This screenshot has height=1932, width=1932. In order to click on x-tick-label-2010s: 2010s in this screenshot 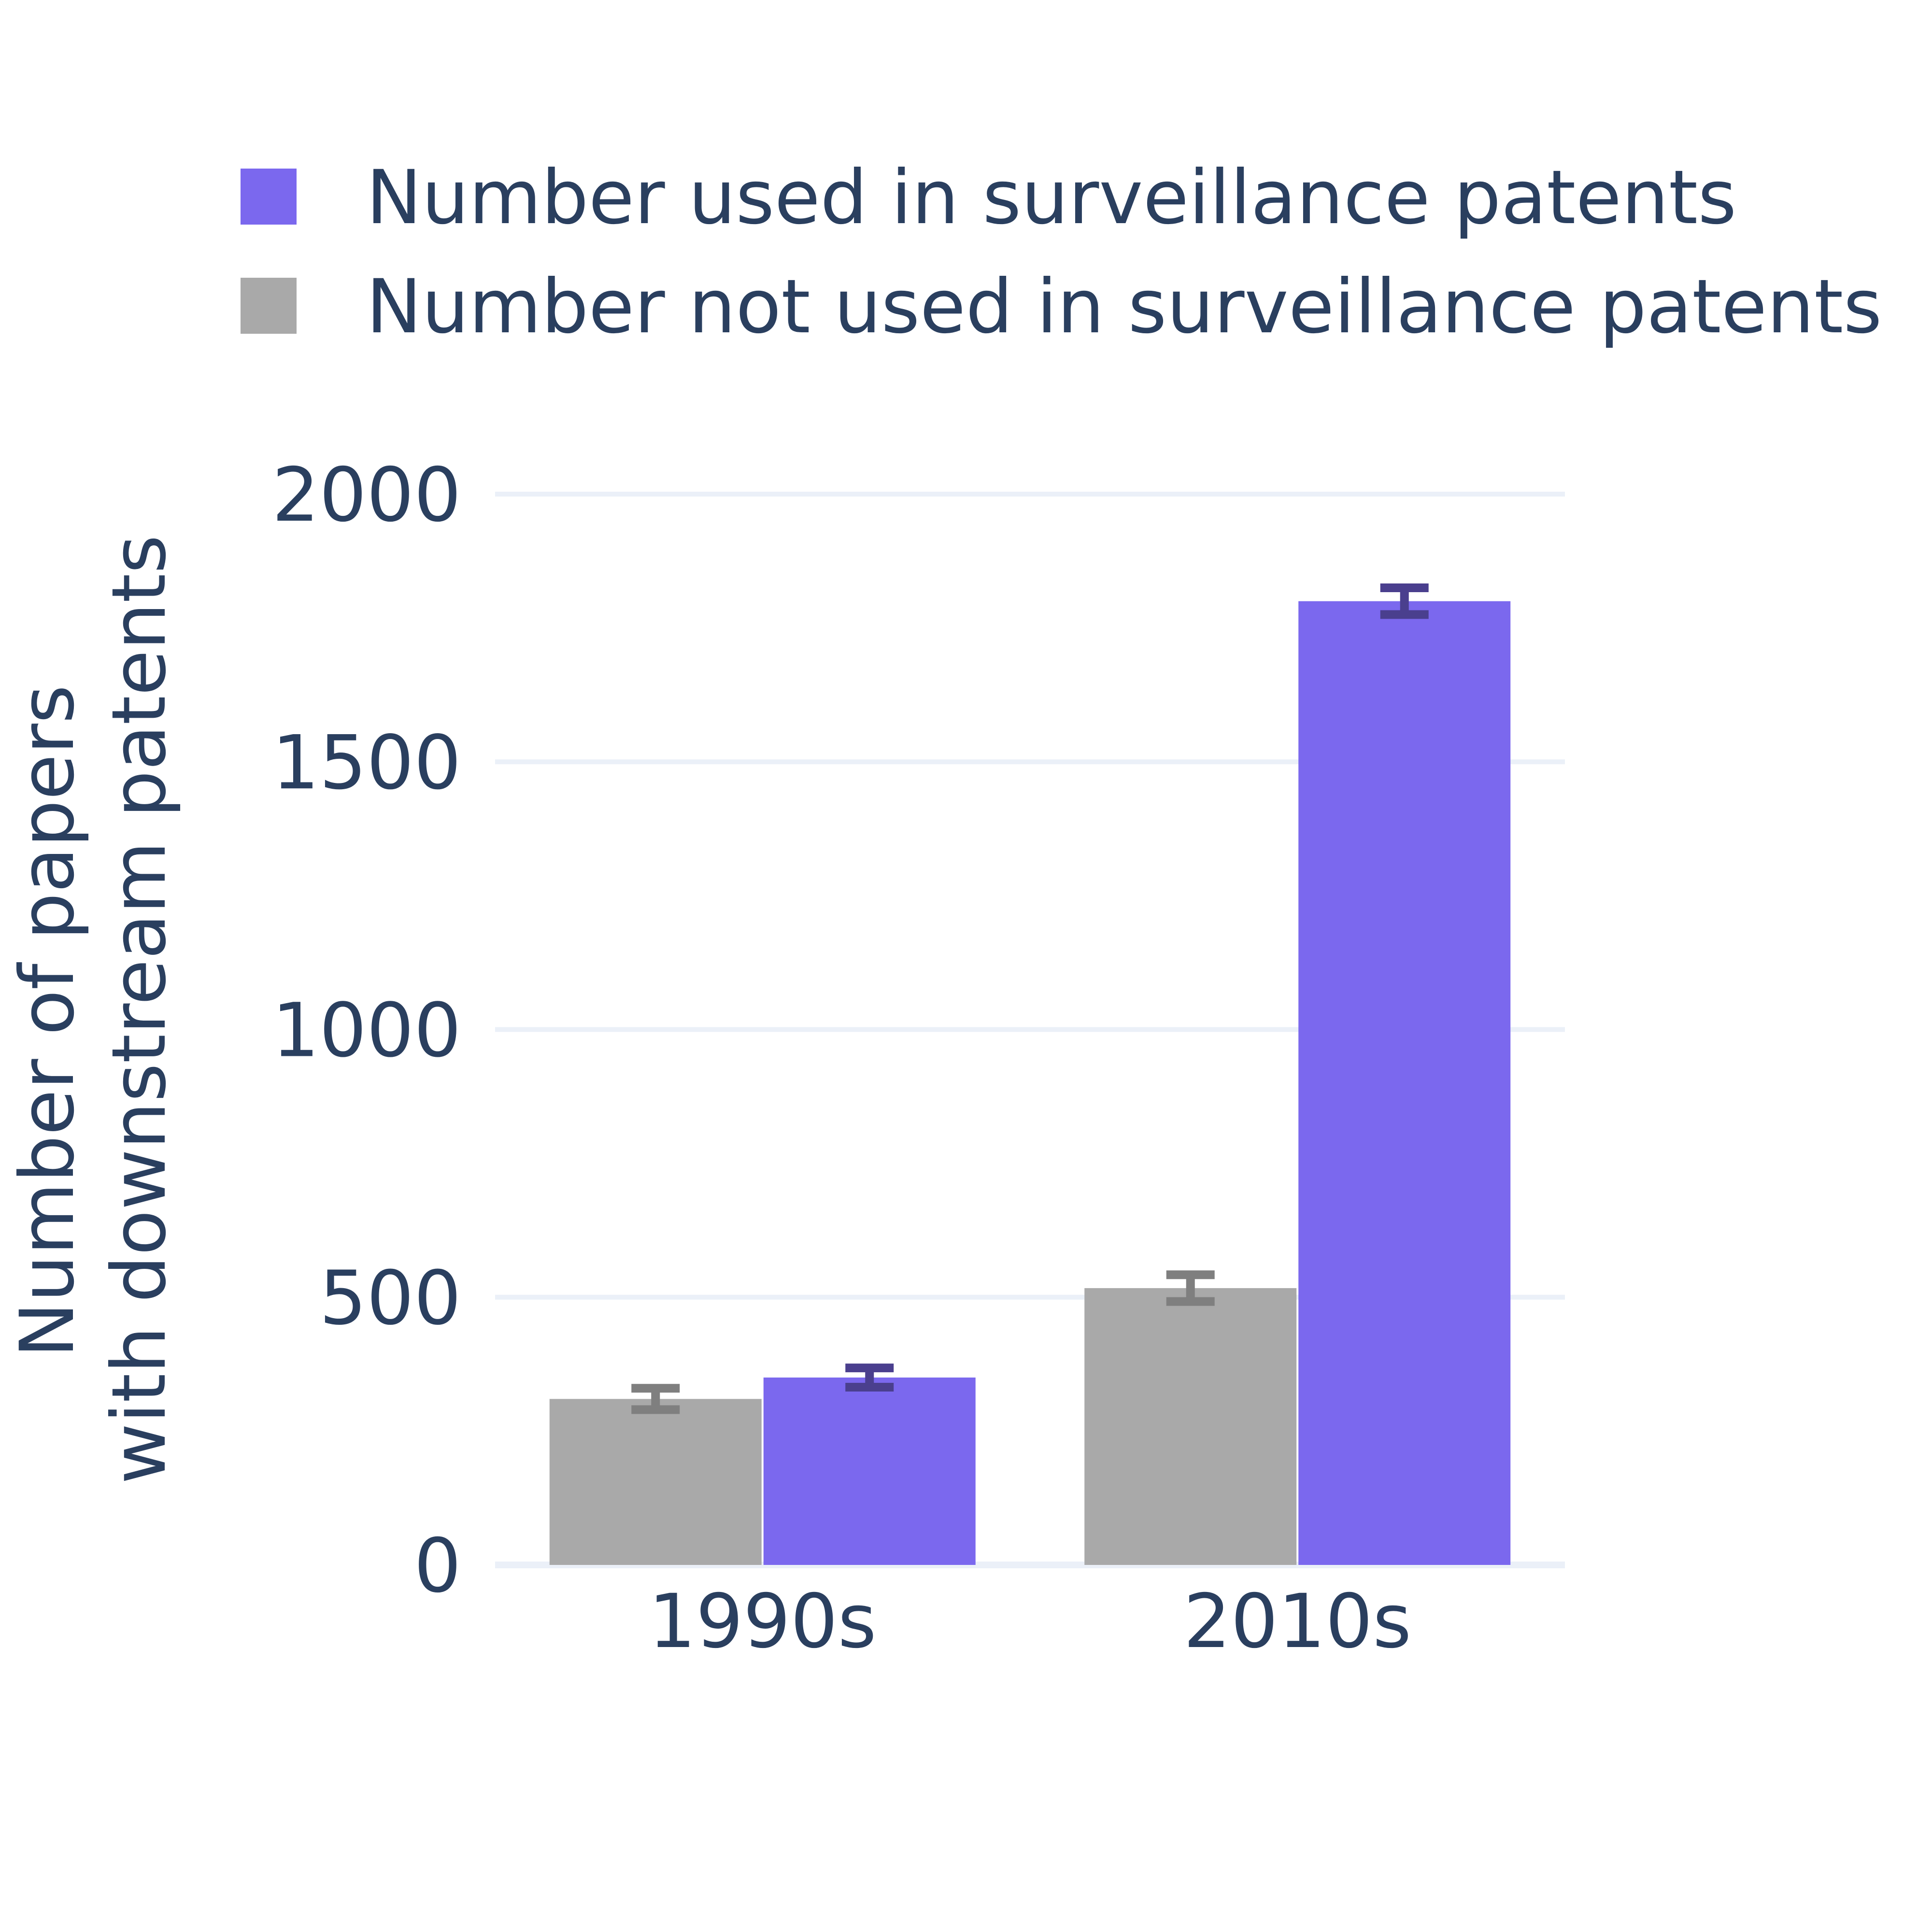, I will do `click(1297, 1621)`.